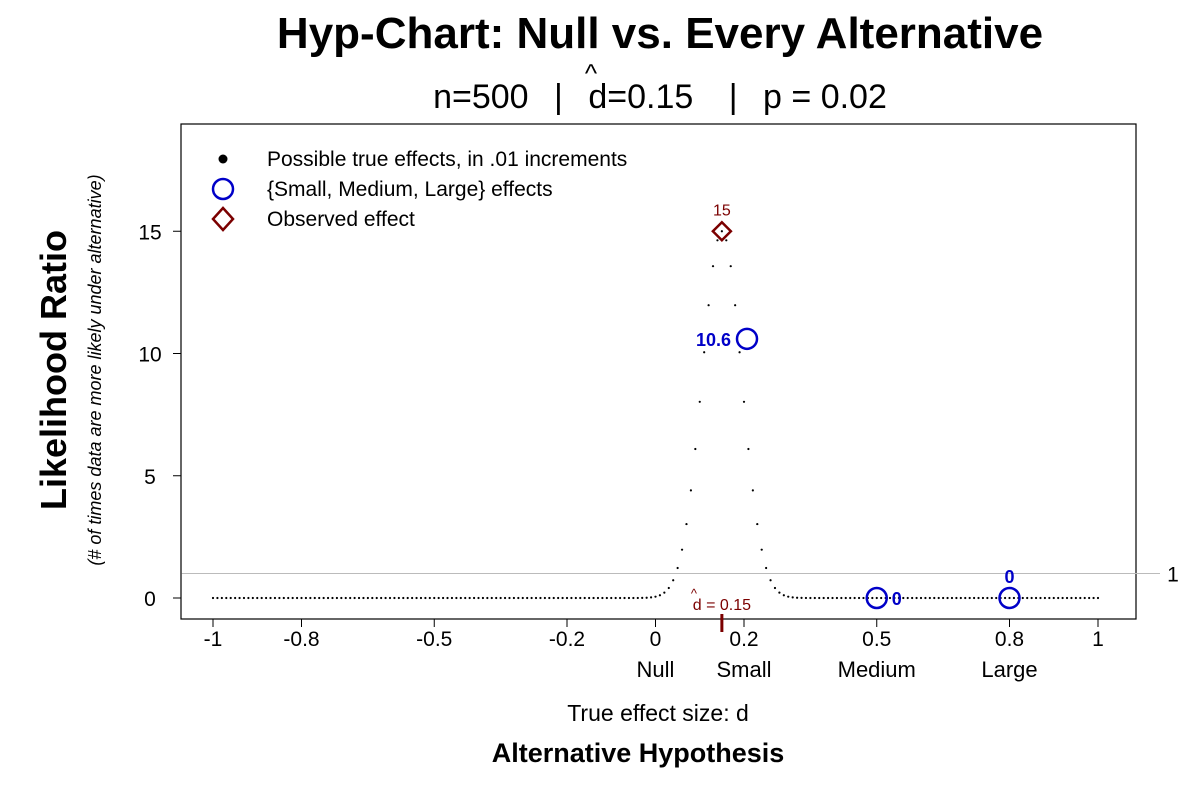 This screenshot has height=800, width=1200. I want to click on x-category-label: Large, so click(1009, 669).